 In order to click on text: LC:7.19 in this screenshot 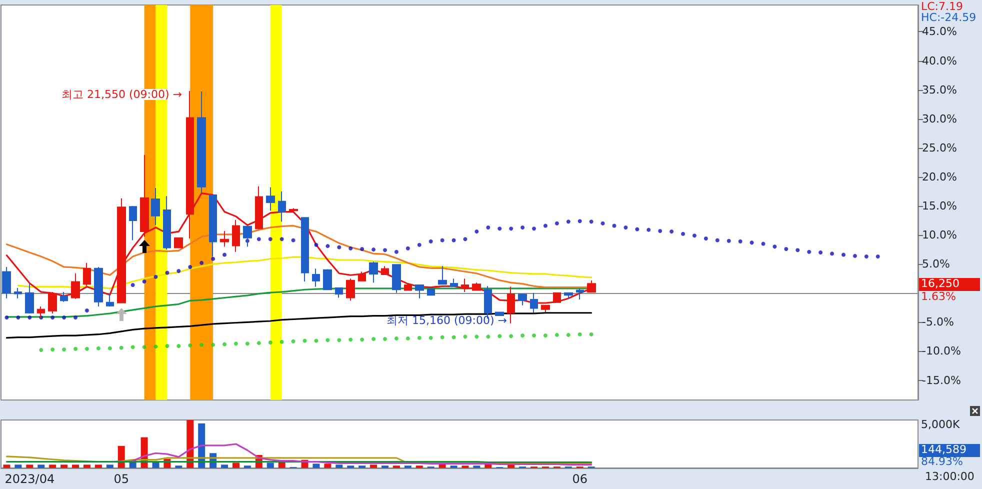, I will do `click(942, 6)`.